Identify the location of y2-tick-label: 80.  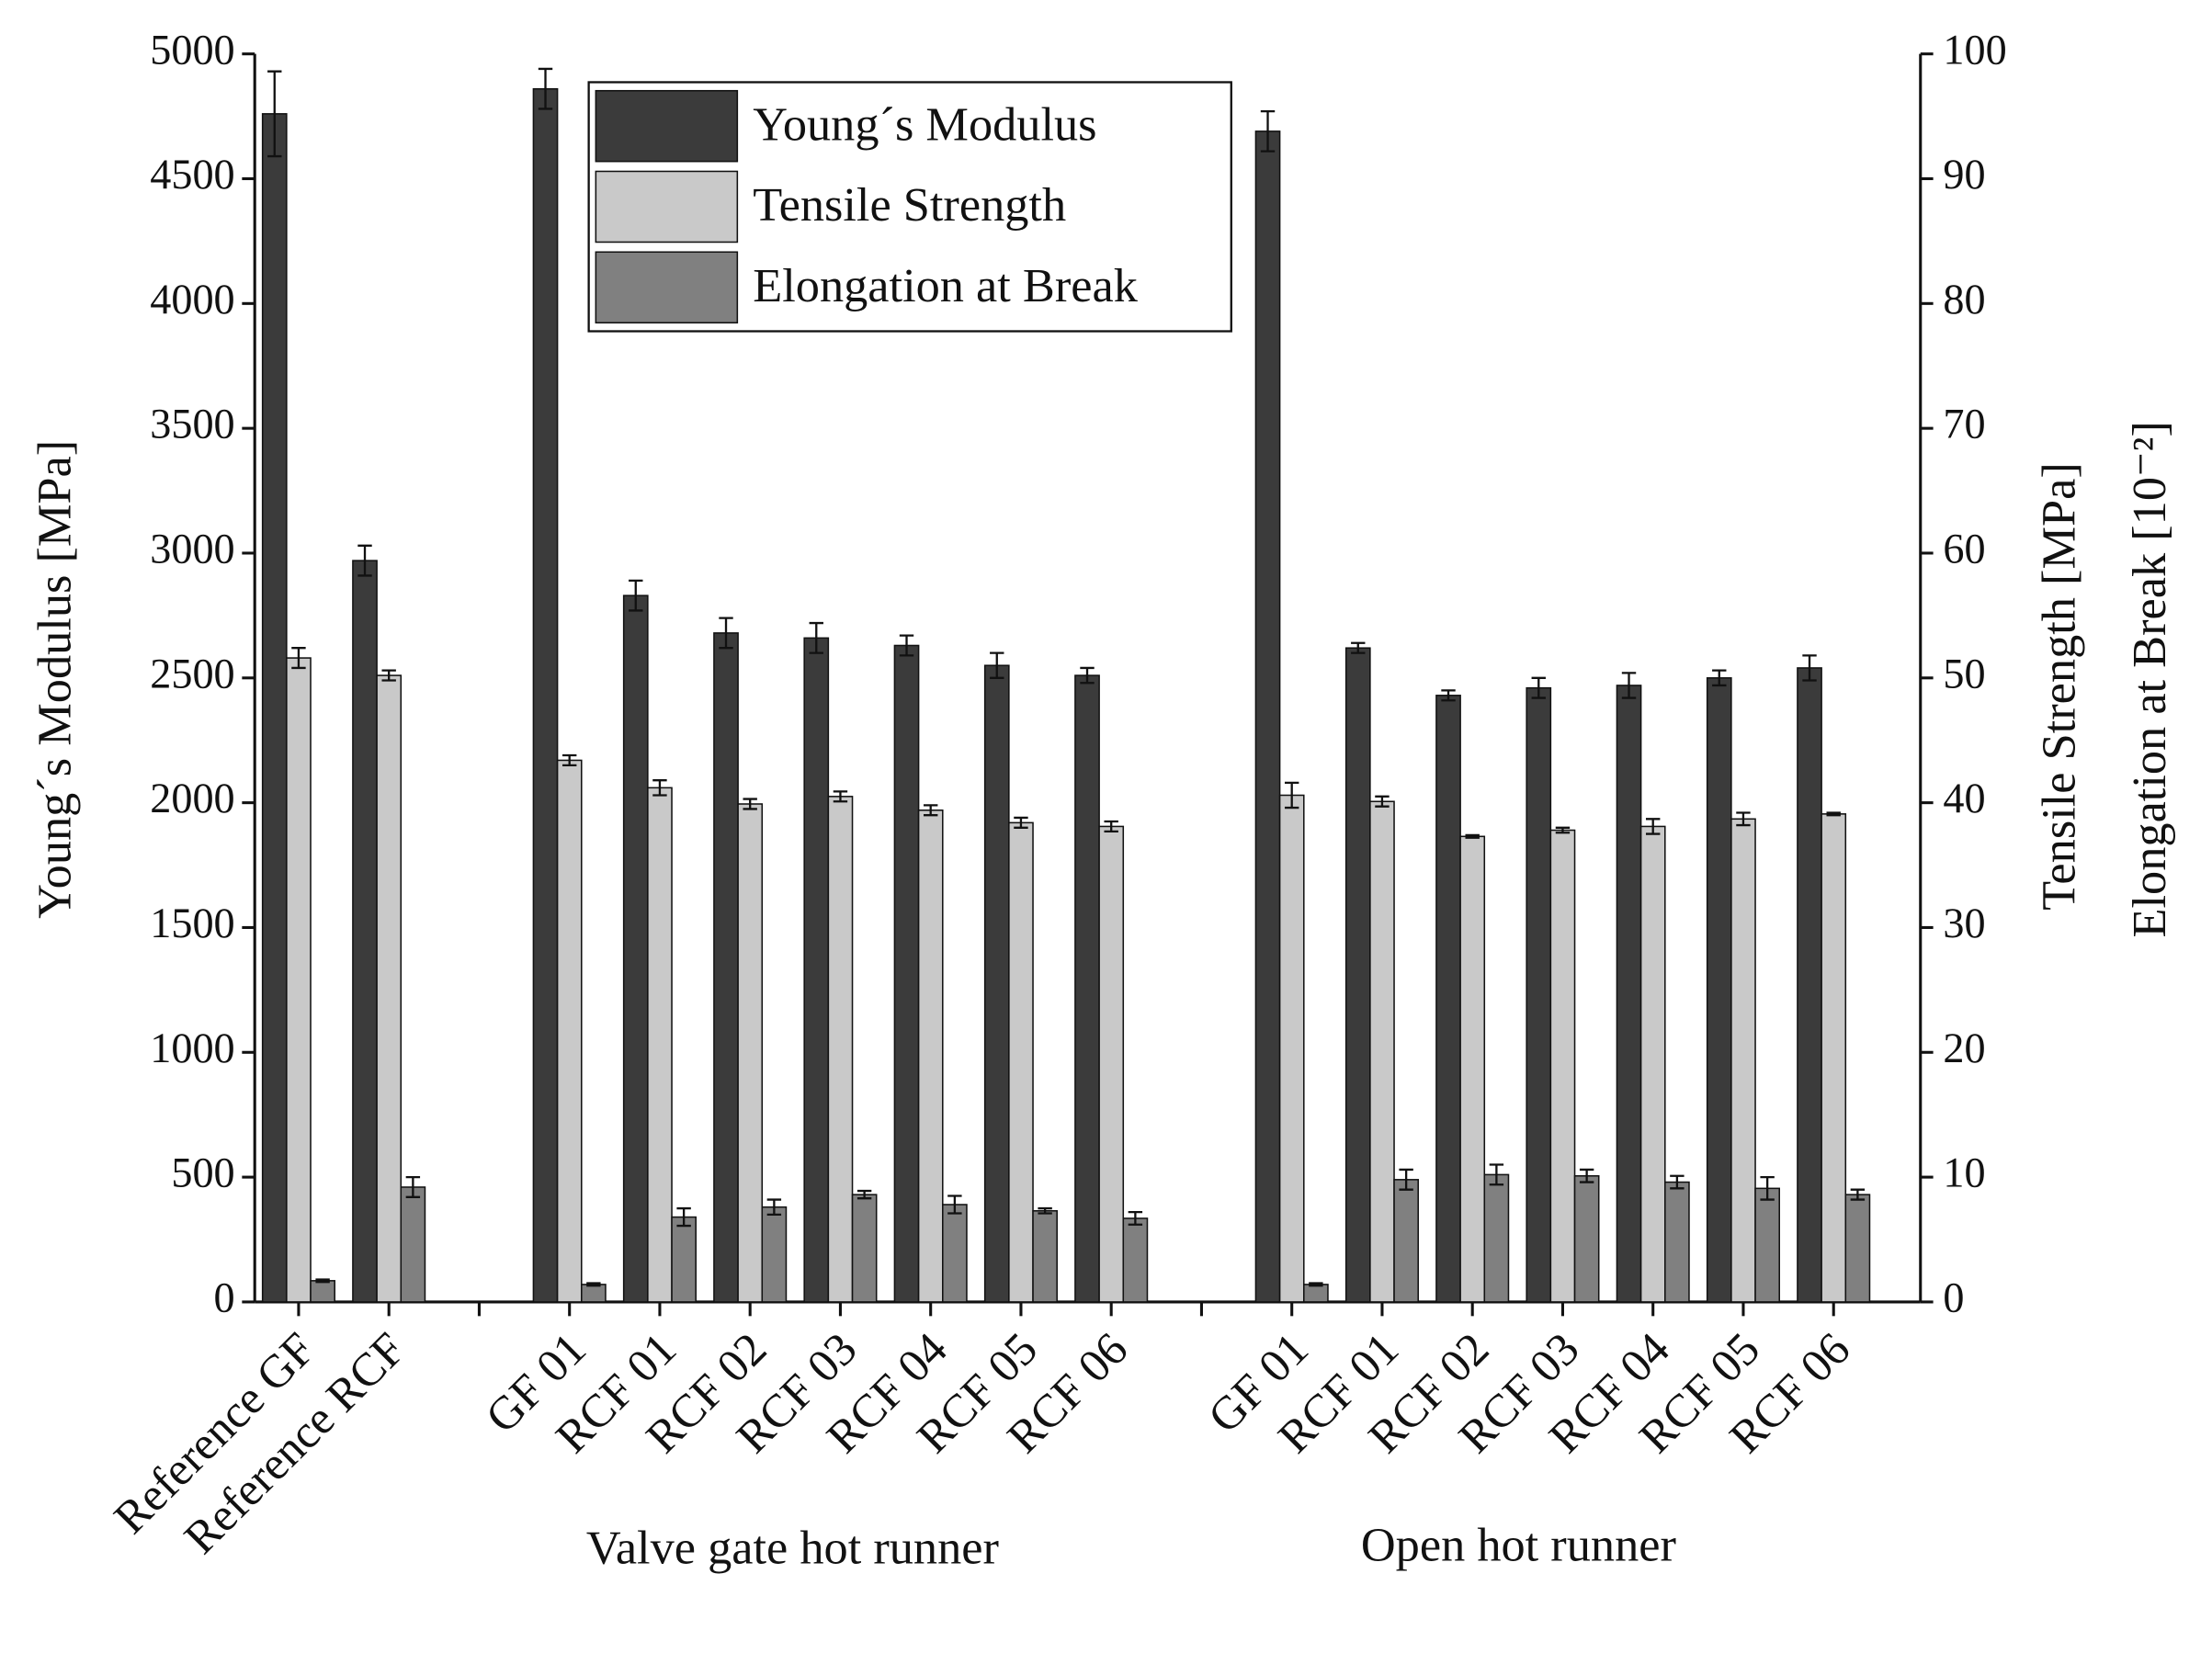
(1964, 300).